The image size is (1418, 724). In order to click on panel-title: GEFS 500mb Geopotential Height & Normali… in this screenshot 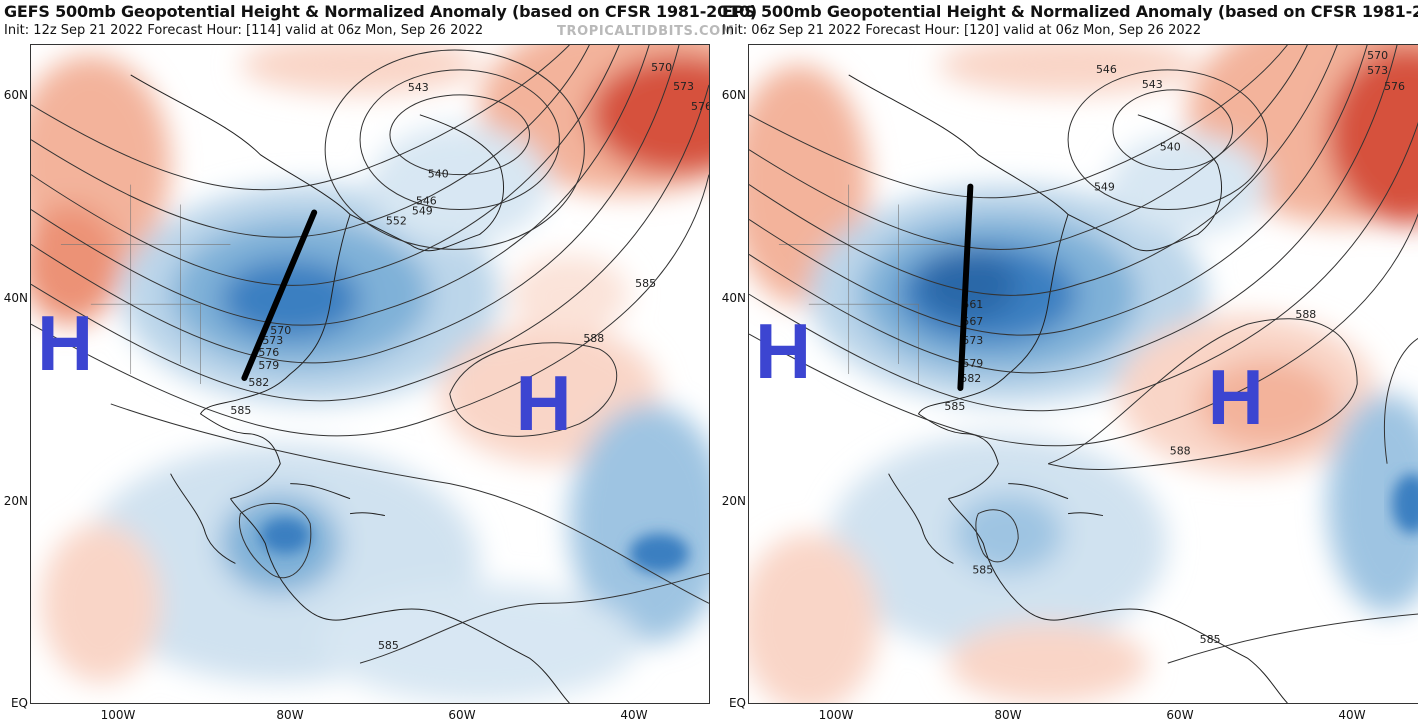, I will do `click(381, 11)`.